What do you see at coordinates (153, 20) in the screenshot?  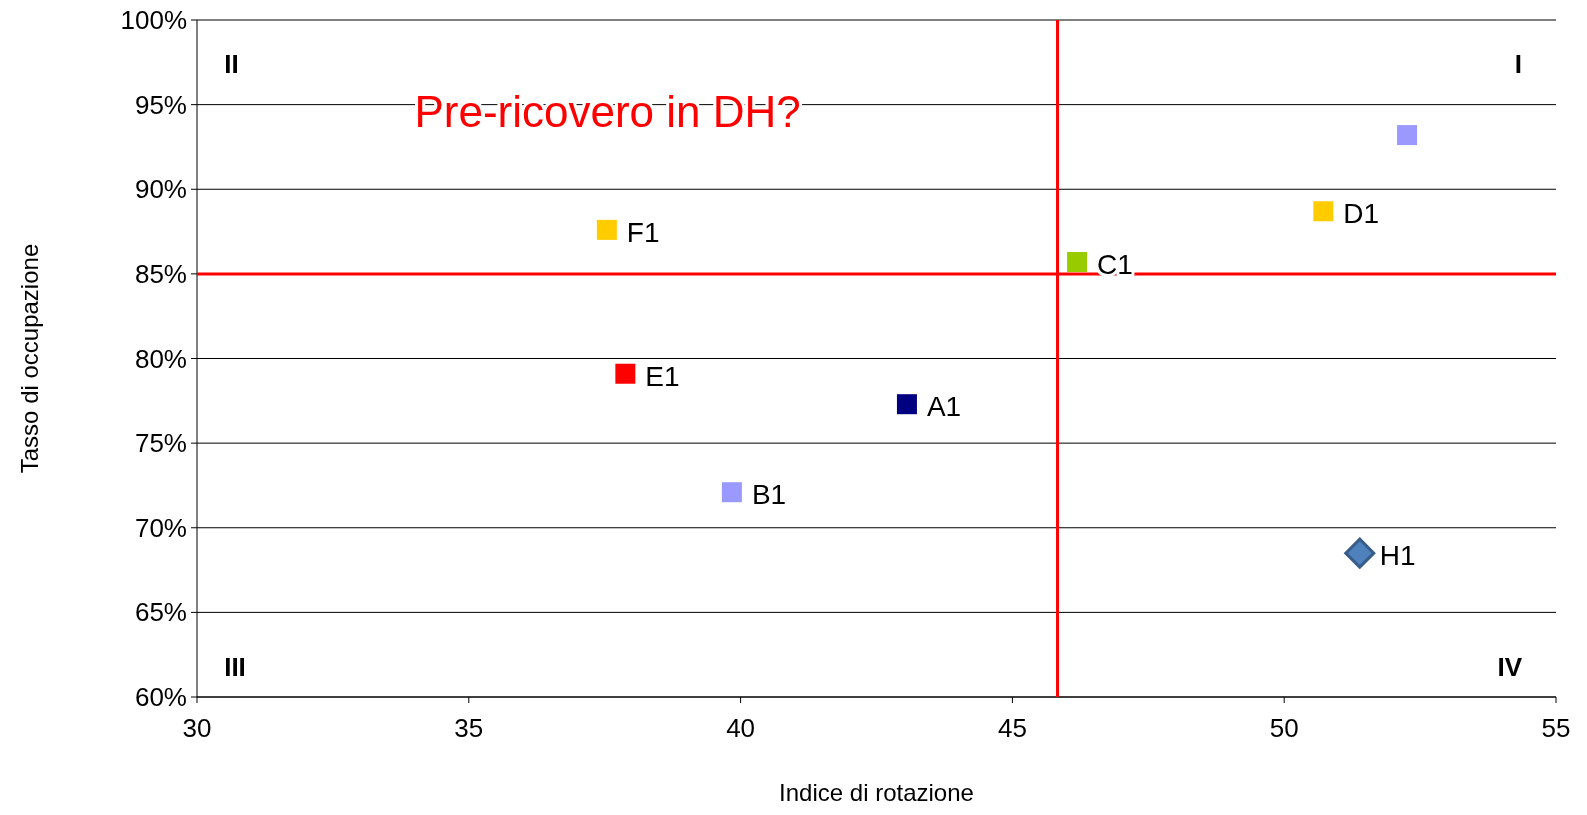 I see `y-tick-label: 100%` at bounding box center [153, 20].